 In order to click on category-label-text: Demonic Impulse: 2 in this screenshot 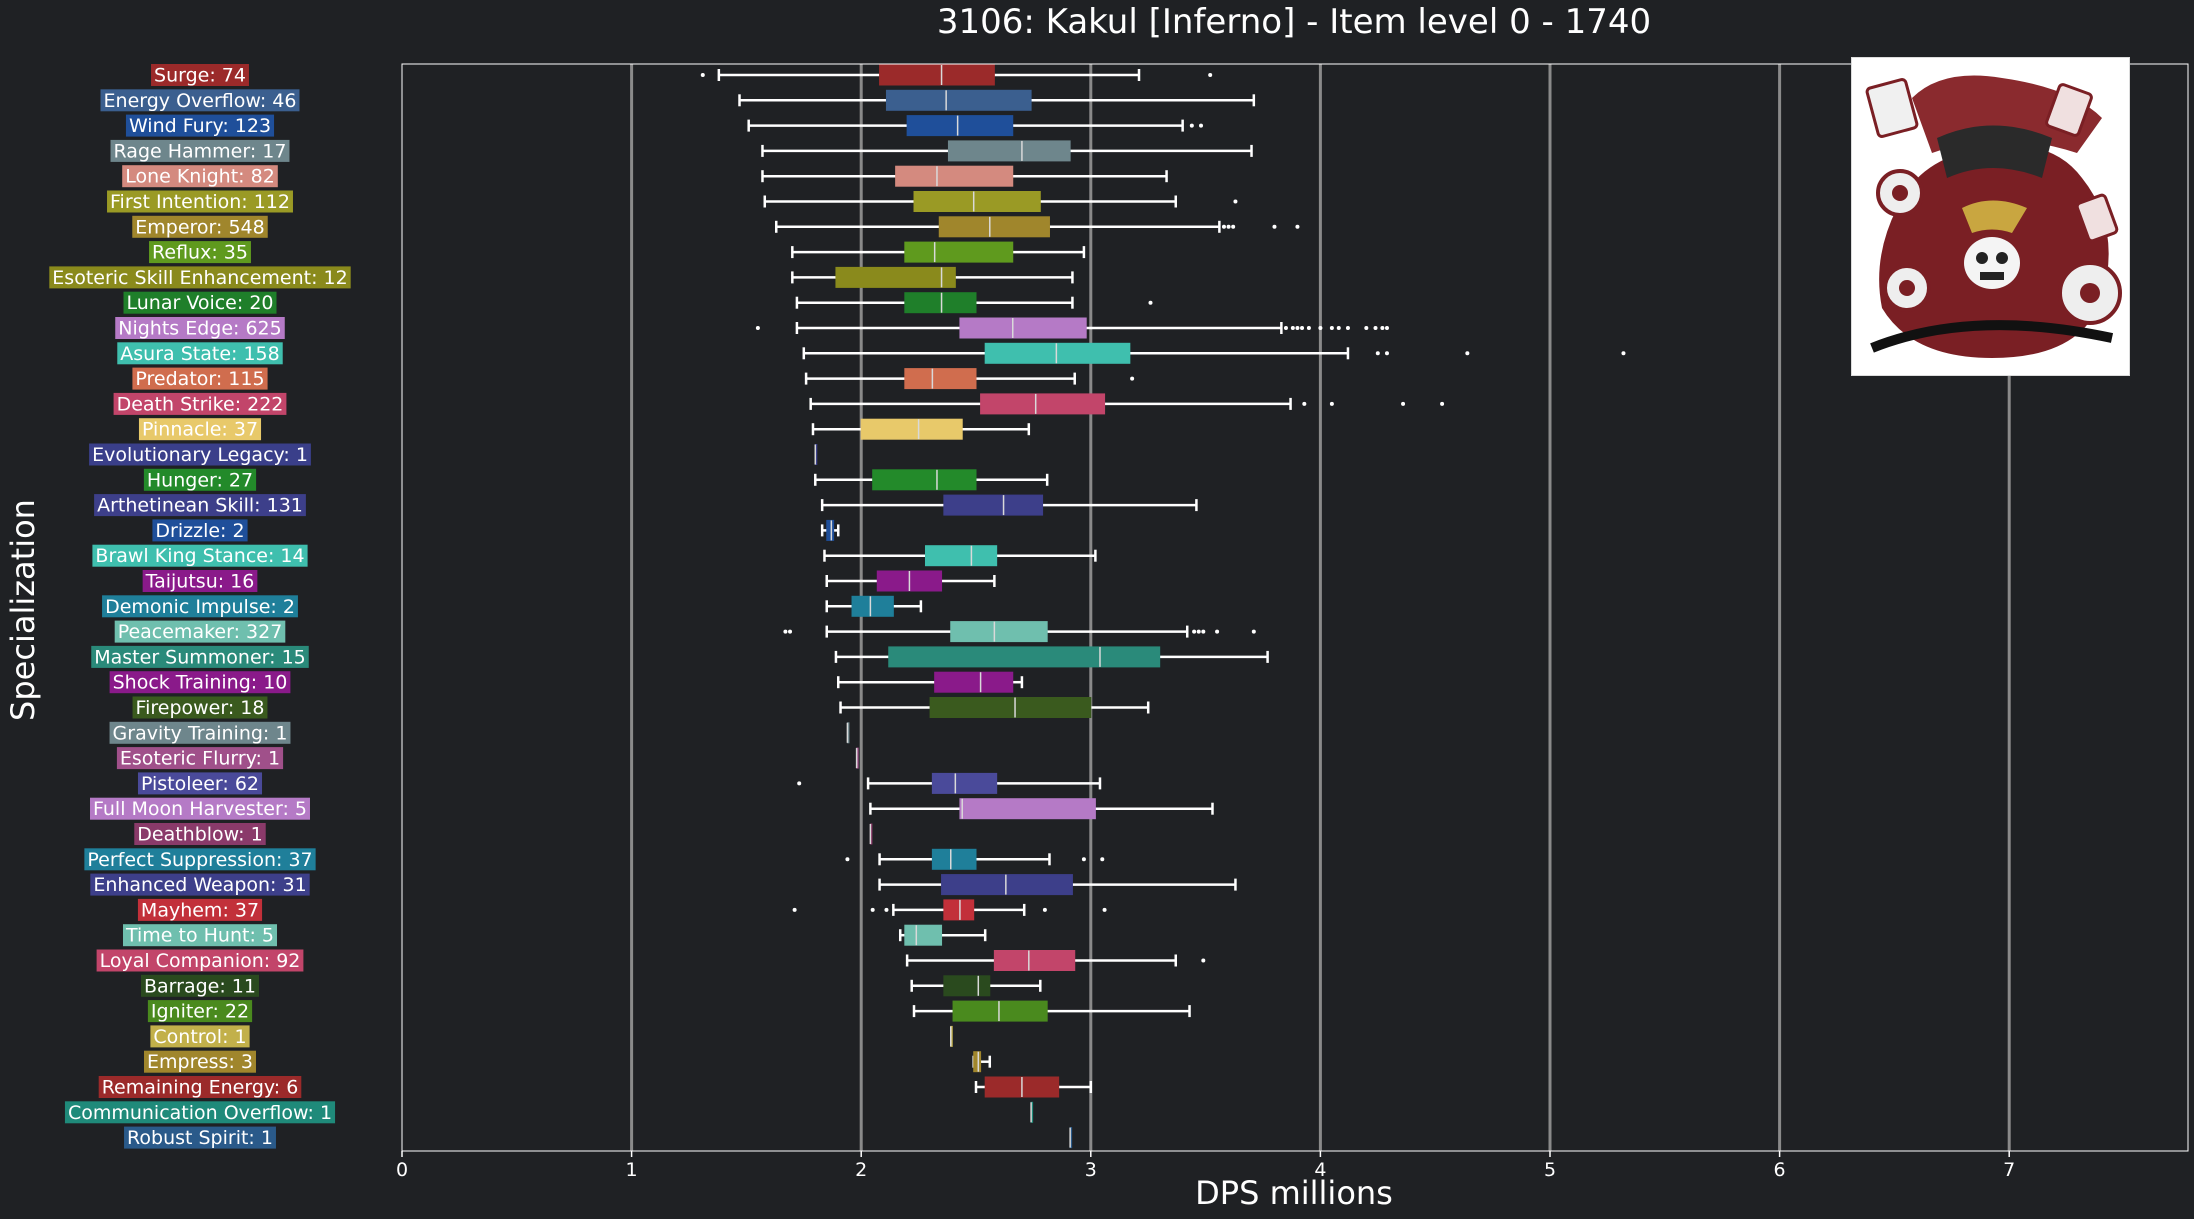, I will do `click(200, 607)`.